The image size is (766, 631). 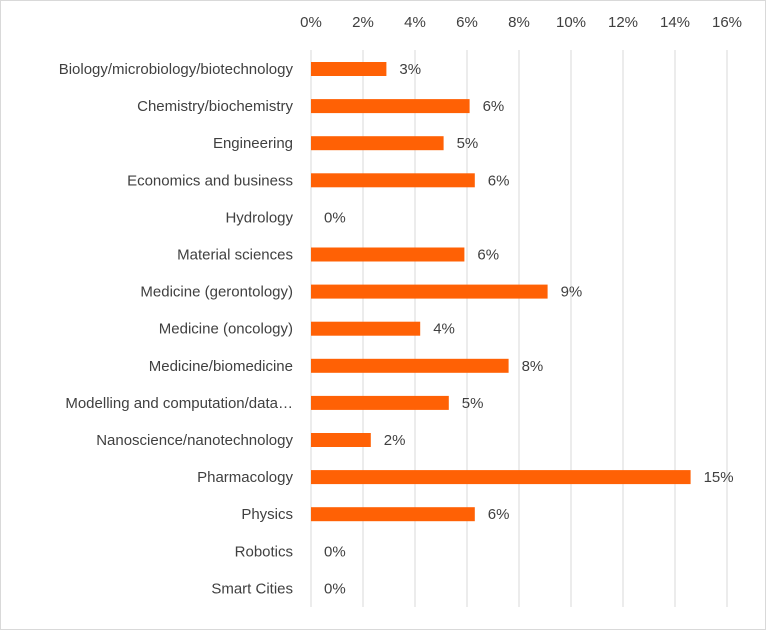 What do you see at coordinates (226, 329) in the screenshot?
I see `category-label: Medicine (oncology)` at bounding box center [226, 329].